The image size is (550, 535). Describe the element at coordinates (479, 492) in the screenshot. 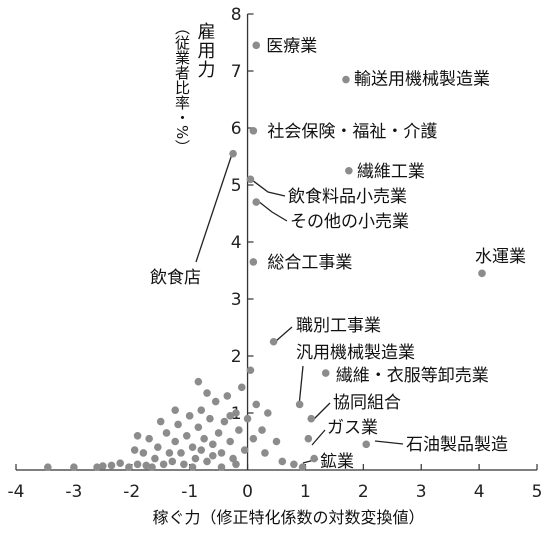

I see `x-tick-label: 4` at that location.